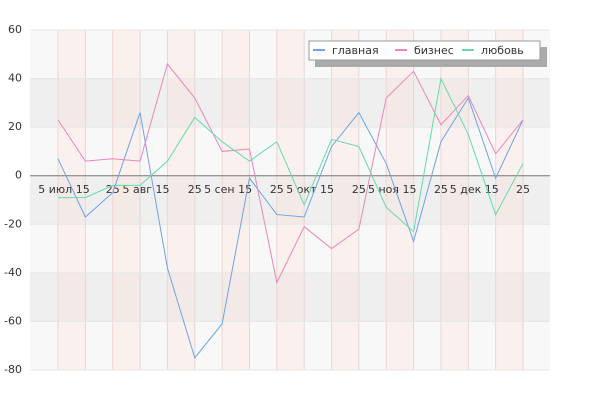 The width and height of the screenshot is (600, 400). I want to click on legend-label: главная, so click(355, 50).